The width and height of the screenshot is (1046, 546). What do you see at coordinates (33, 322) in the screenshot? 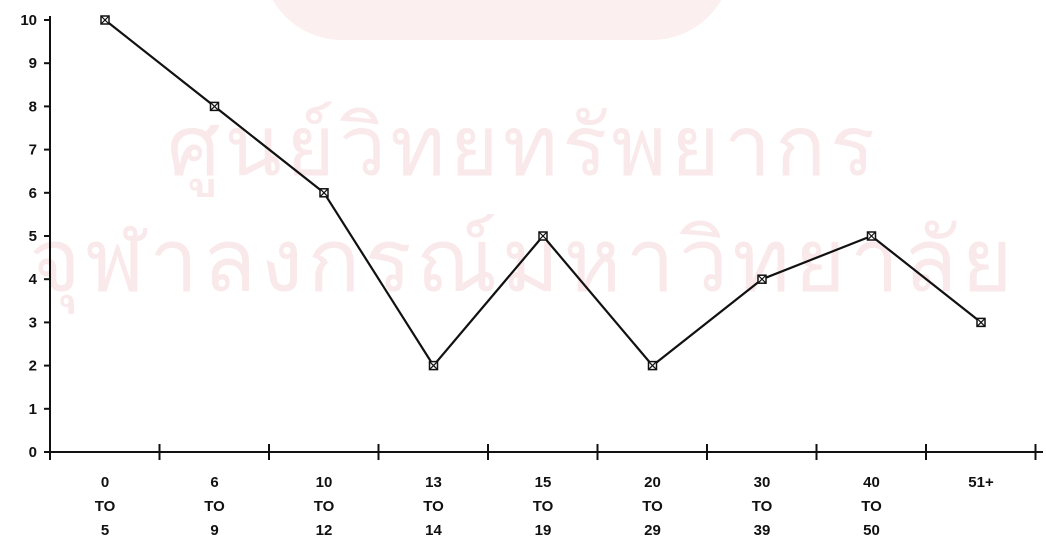
I see `y-tick-label: 3` at bounding box center [33, 322].